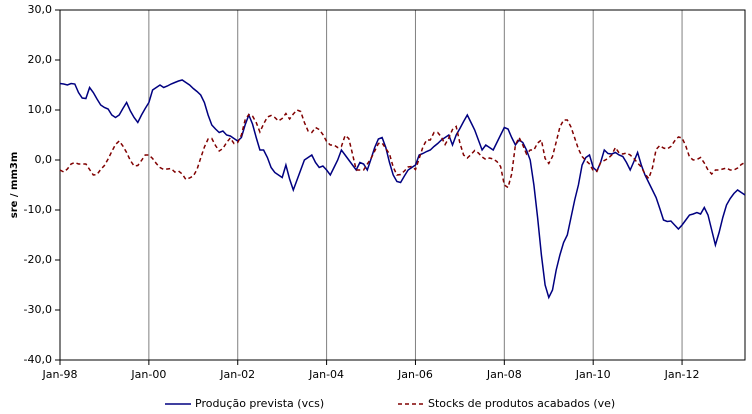 This screenshot has width=752, height=414. What do you see at coordinates (521, 403) in the screenshot?
I see `legend-label: Stocks de produtos acabados (ve)` at bounding box center [521, 403].